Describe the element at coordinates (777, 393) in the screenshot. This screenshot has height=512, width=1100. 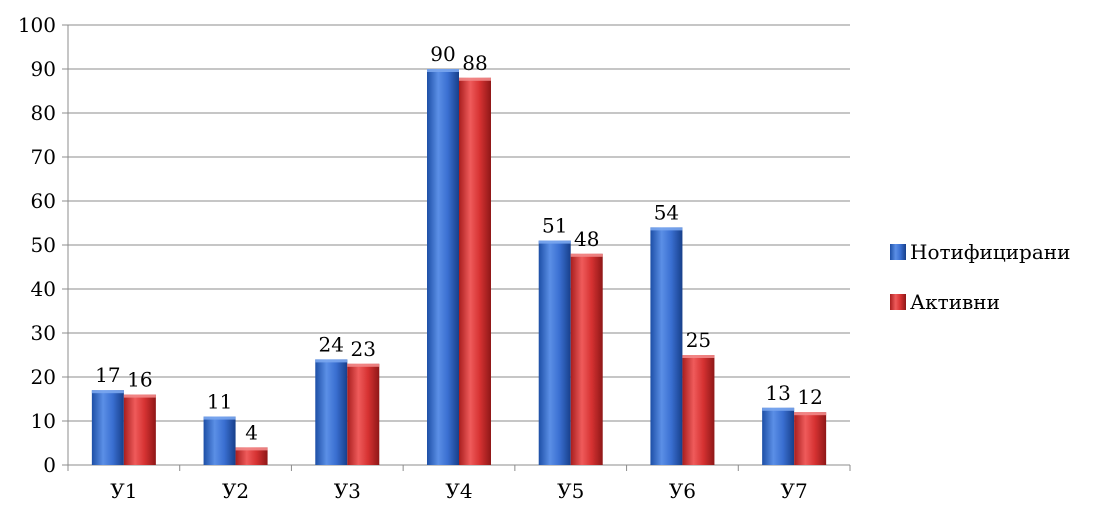
I see `data-label: 13` at that location.